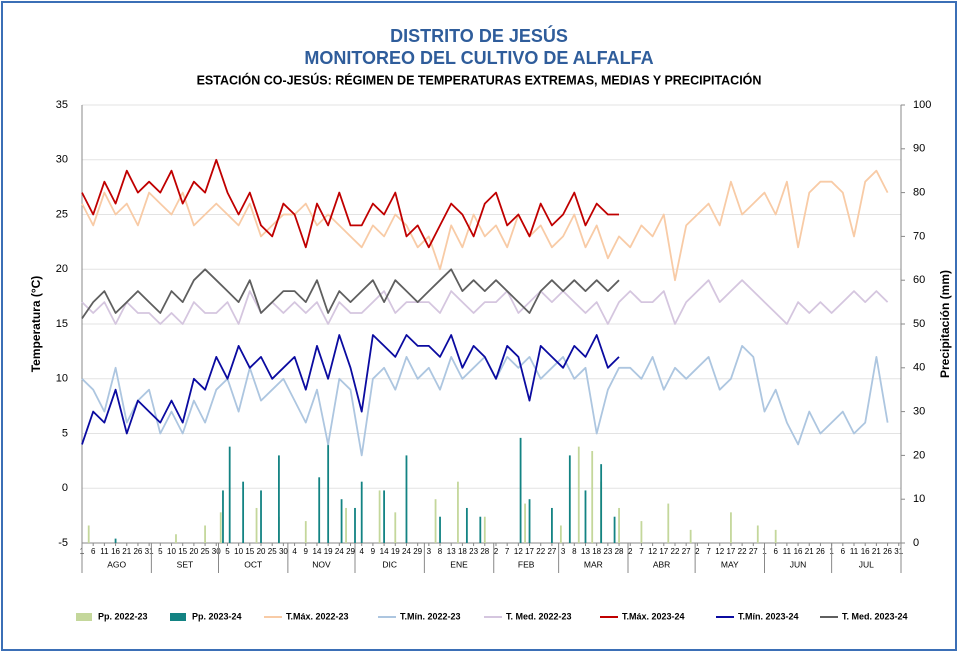 The width and height of the screenshot is (959, 653). What do you see at coordinates (574, 551) in the screenshot?
I see `x-tick-label: 8` at bounding box center [574, 551].